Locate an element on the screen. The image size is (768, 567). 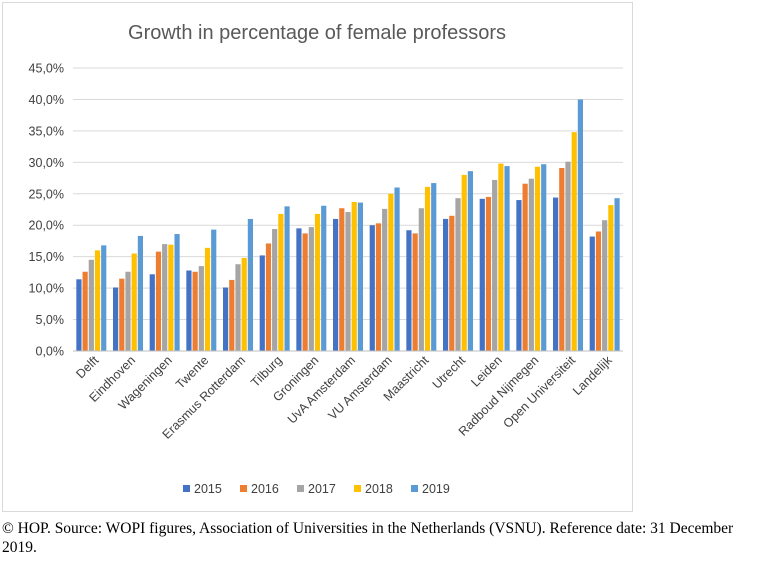
bar-2018-erasmus-rotterdam is located at coordinates (244, 304).